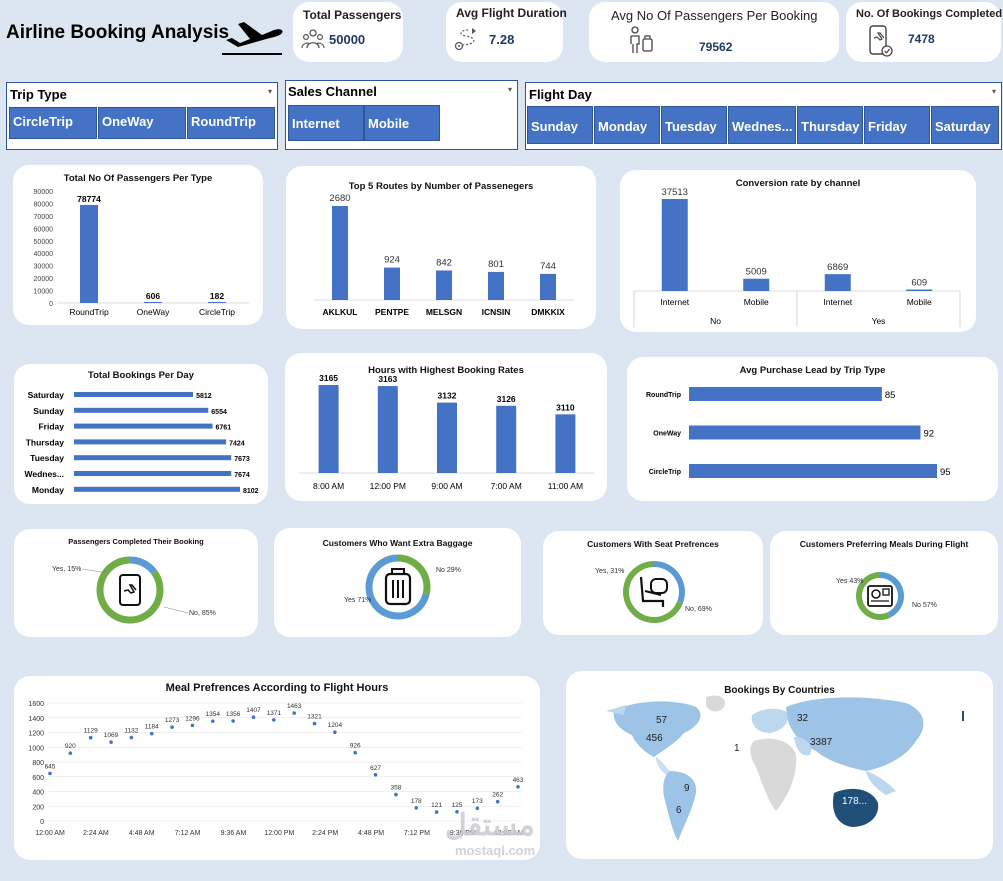  Describe the element at coordinates (340, 312) in the screenshot. I see `x-tick-label: AKLKUL` at that location.